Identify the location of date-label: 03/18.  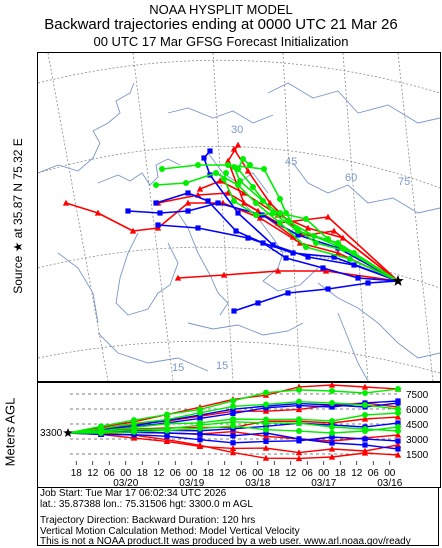
(257, 482).